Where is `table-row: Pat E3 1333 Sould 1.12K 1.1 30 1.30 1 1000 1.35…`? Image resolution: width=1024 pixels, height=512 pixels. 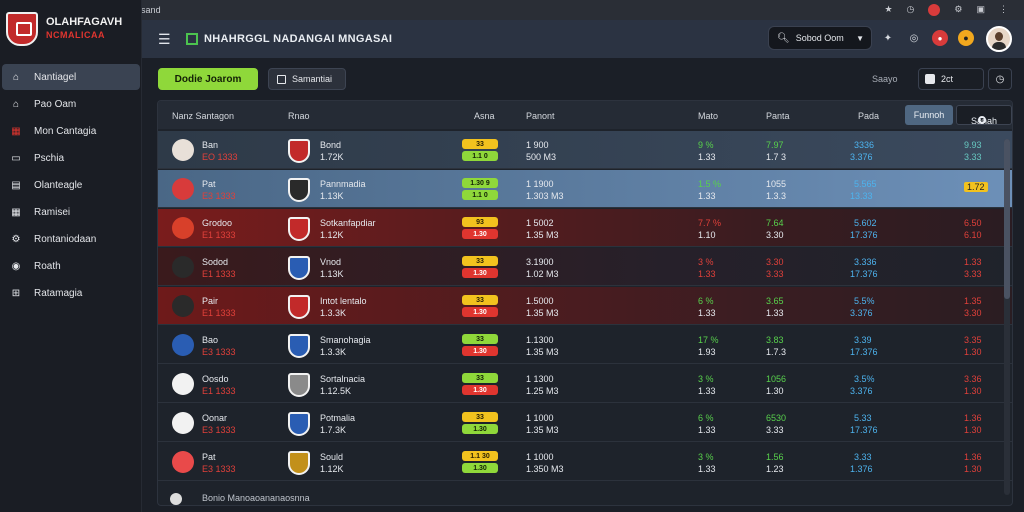 table-row: Pat E3 1333 Sould 1.12K 1.1 30 1.30 1 1000 1.35… is located at coordinates (585, 462).